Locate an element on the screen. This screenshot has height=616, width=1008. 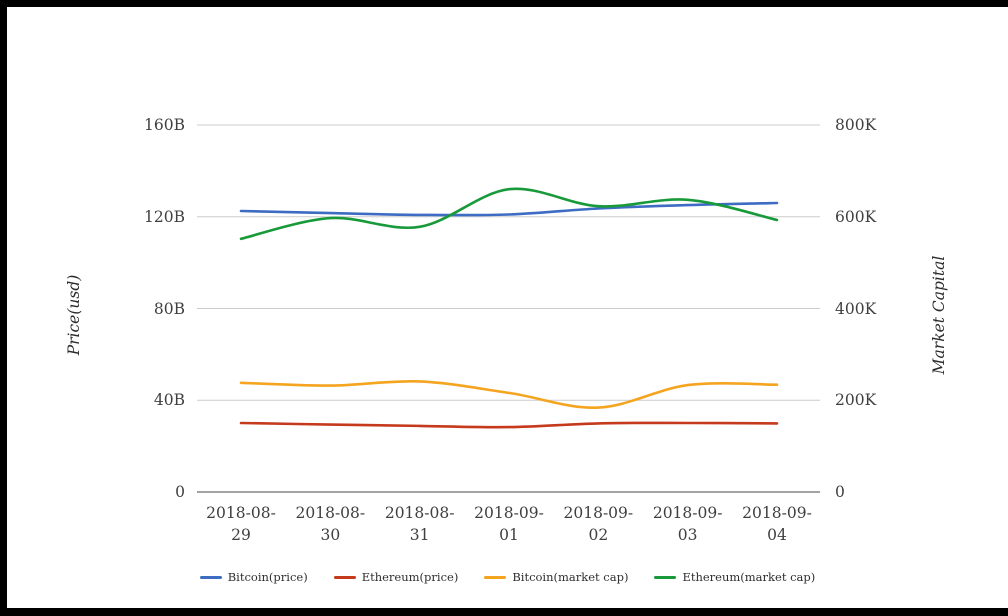
x-tick-label: 2018-09- 03 is located at coordinates (688, 524).